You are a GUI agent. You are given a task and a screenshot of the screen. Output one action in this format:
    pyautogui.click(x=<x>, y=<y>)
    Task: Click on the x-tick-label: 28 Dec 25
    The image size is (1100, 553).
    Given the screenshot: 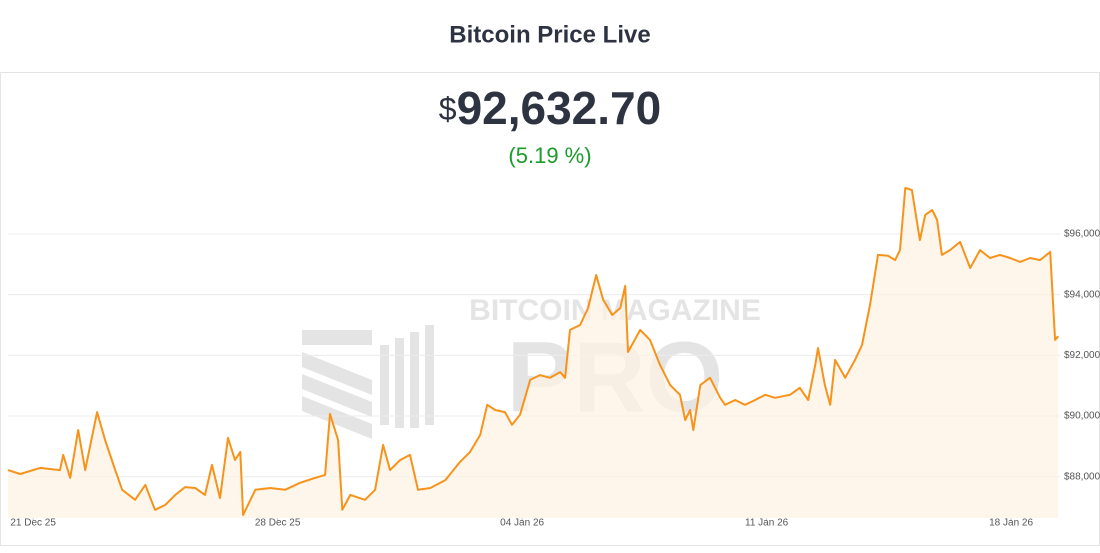 What is the action you would take?
    pyautogui.click(x=278, y=523)
    